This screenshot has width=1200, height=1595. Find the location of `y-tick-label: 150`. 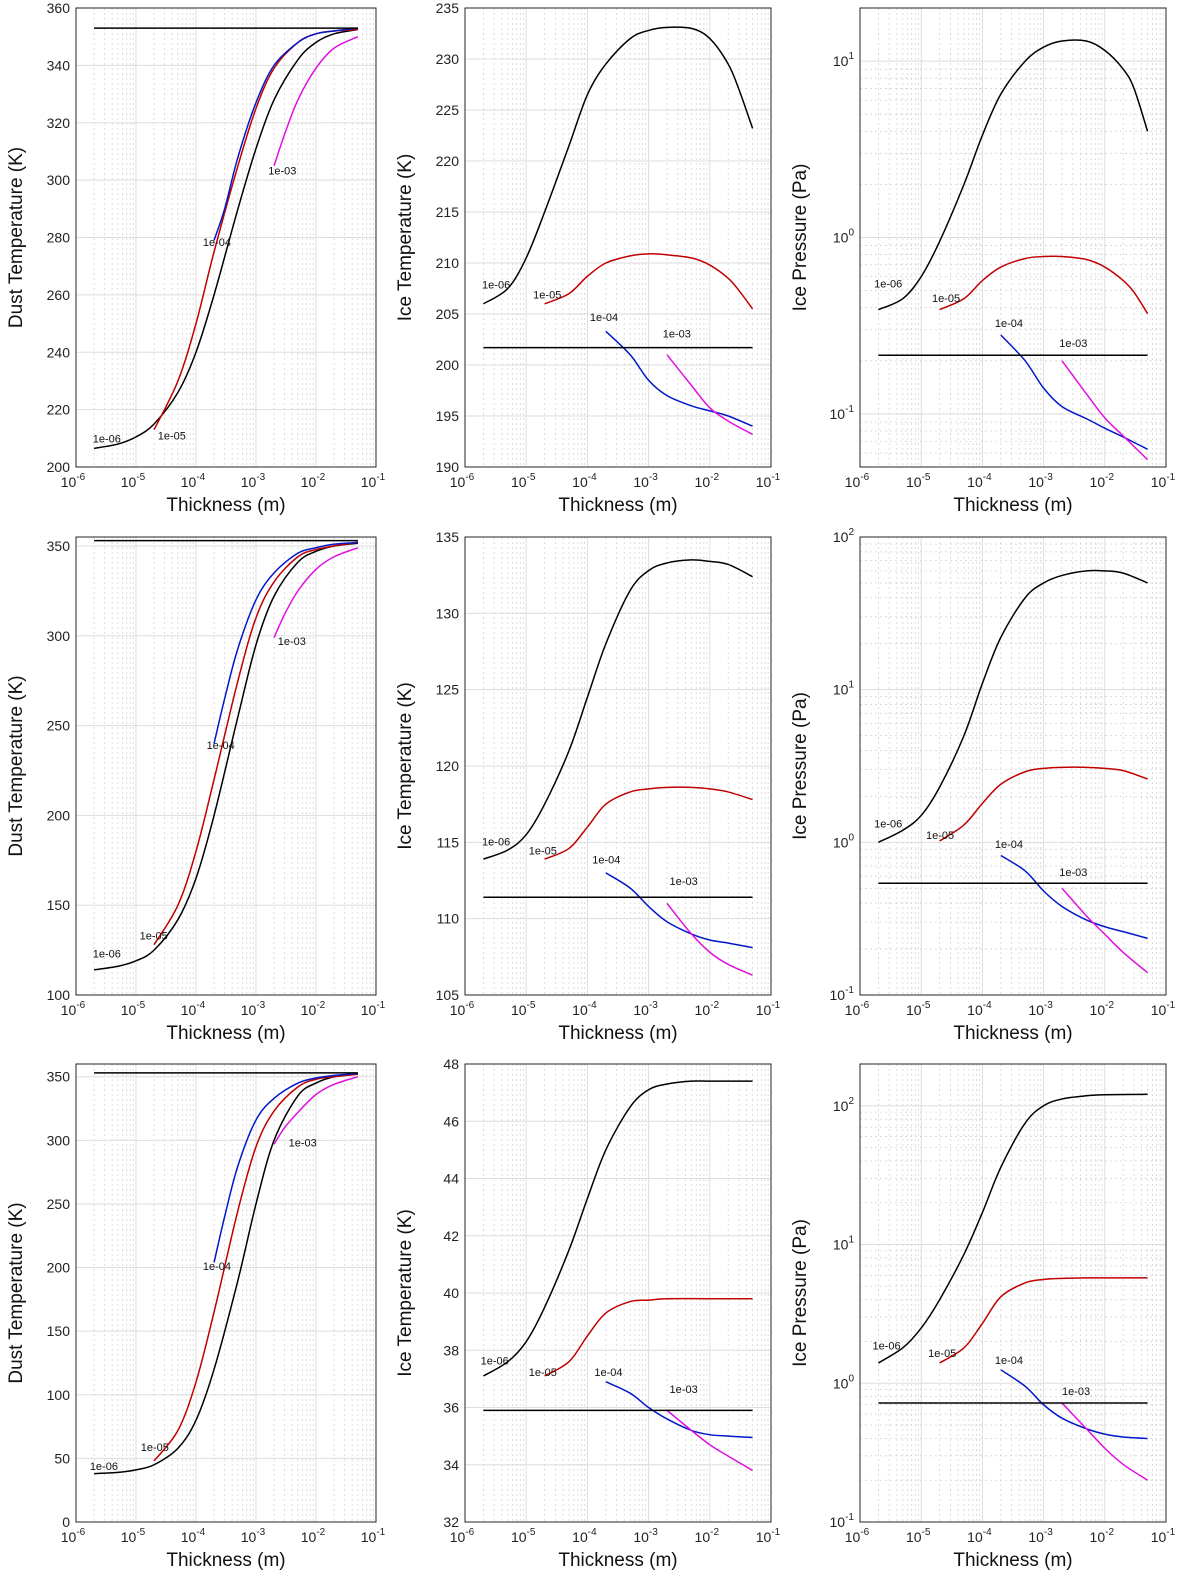

y-tick-label: 150 is located at coordinates (59, 905).